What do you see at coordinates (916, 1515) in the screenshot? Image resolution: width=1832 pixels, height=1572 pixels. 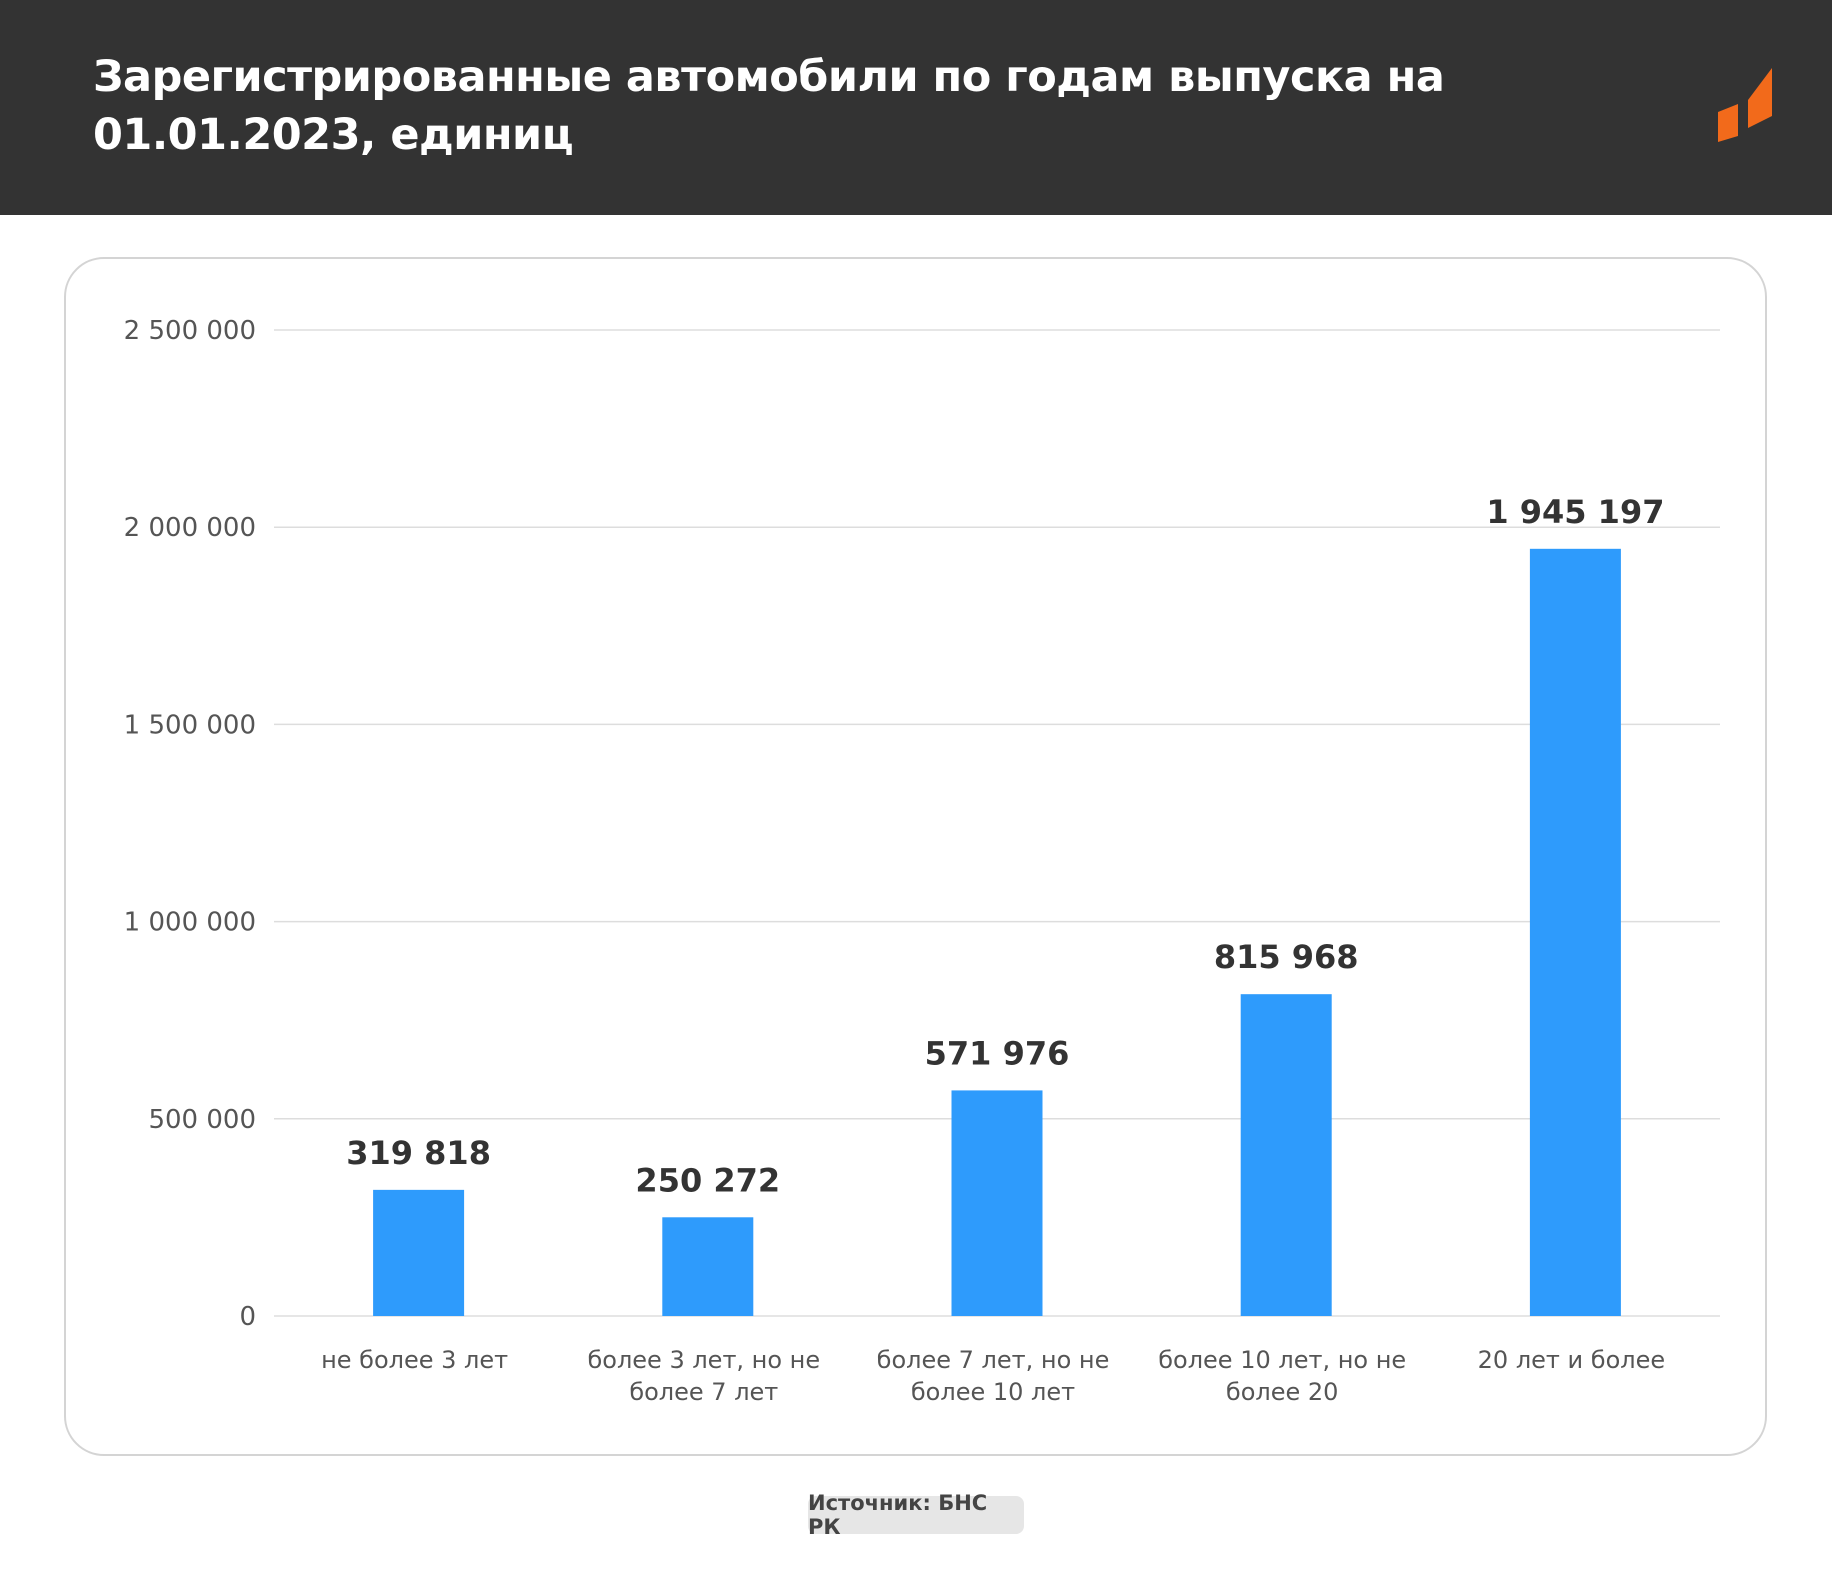 I see `source-label: Источник: БНС РК` at bounding box center [916, 1515].